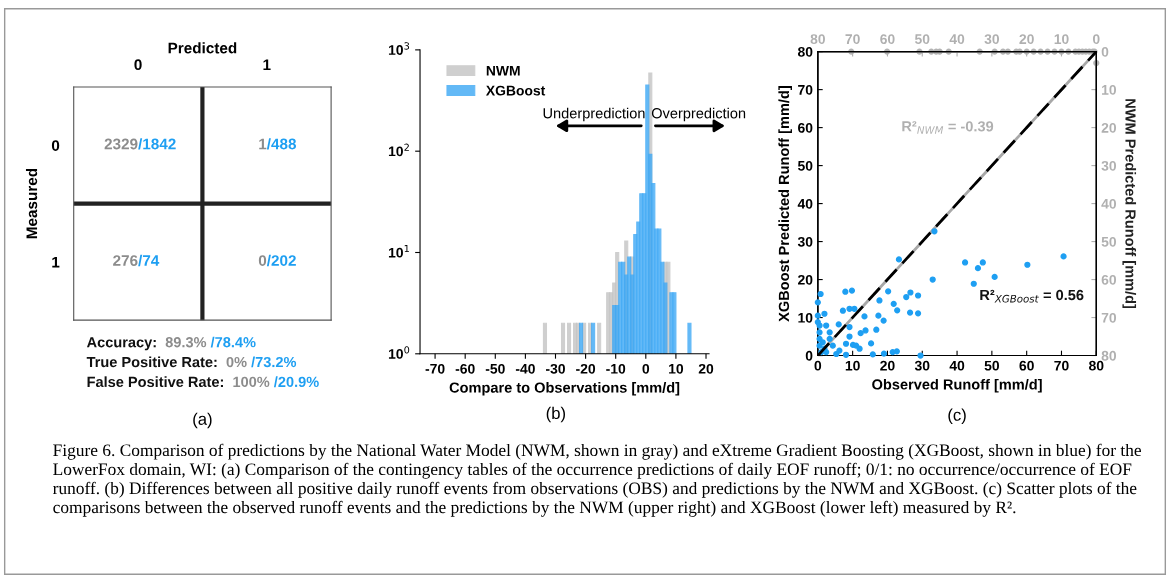  What do you see at coordinates (809, 355) in the screenshot?
I see `y-tick-label: 0` at bounding box center [809, 355].